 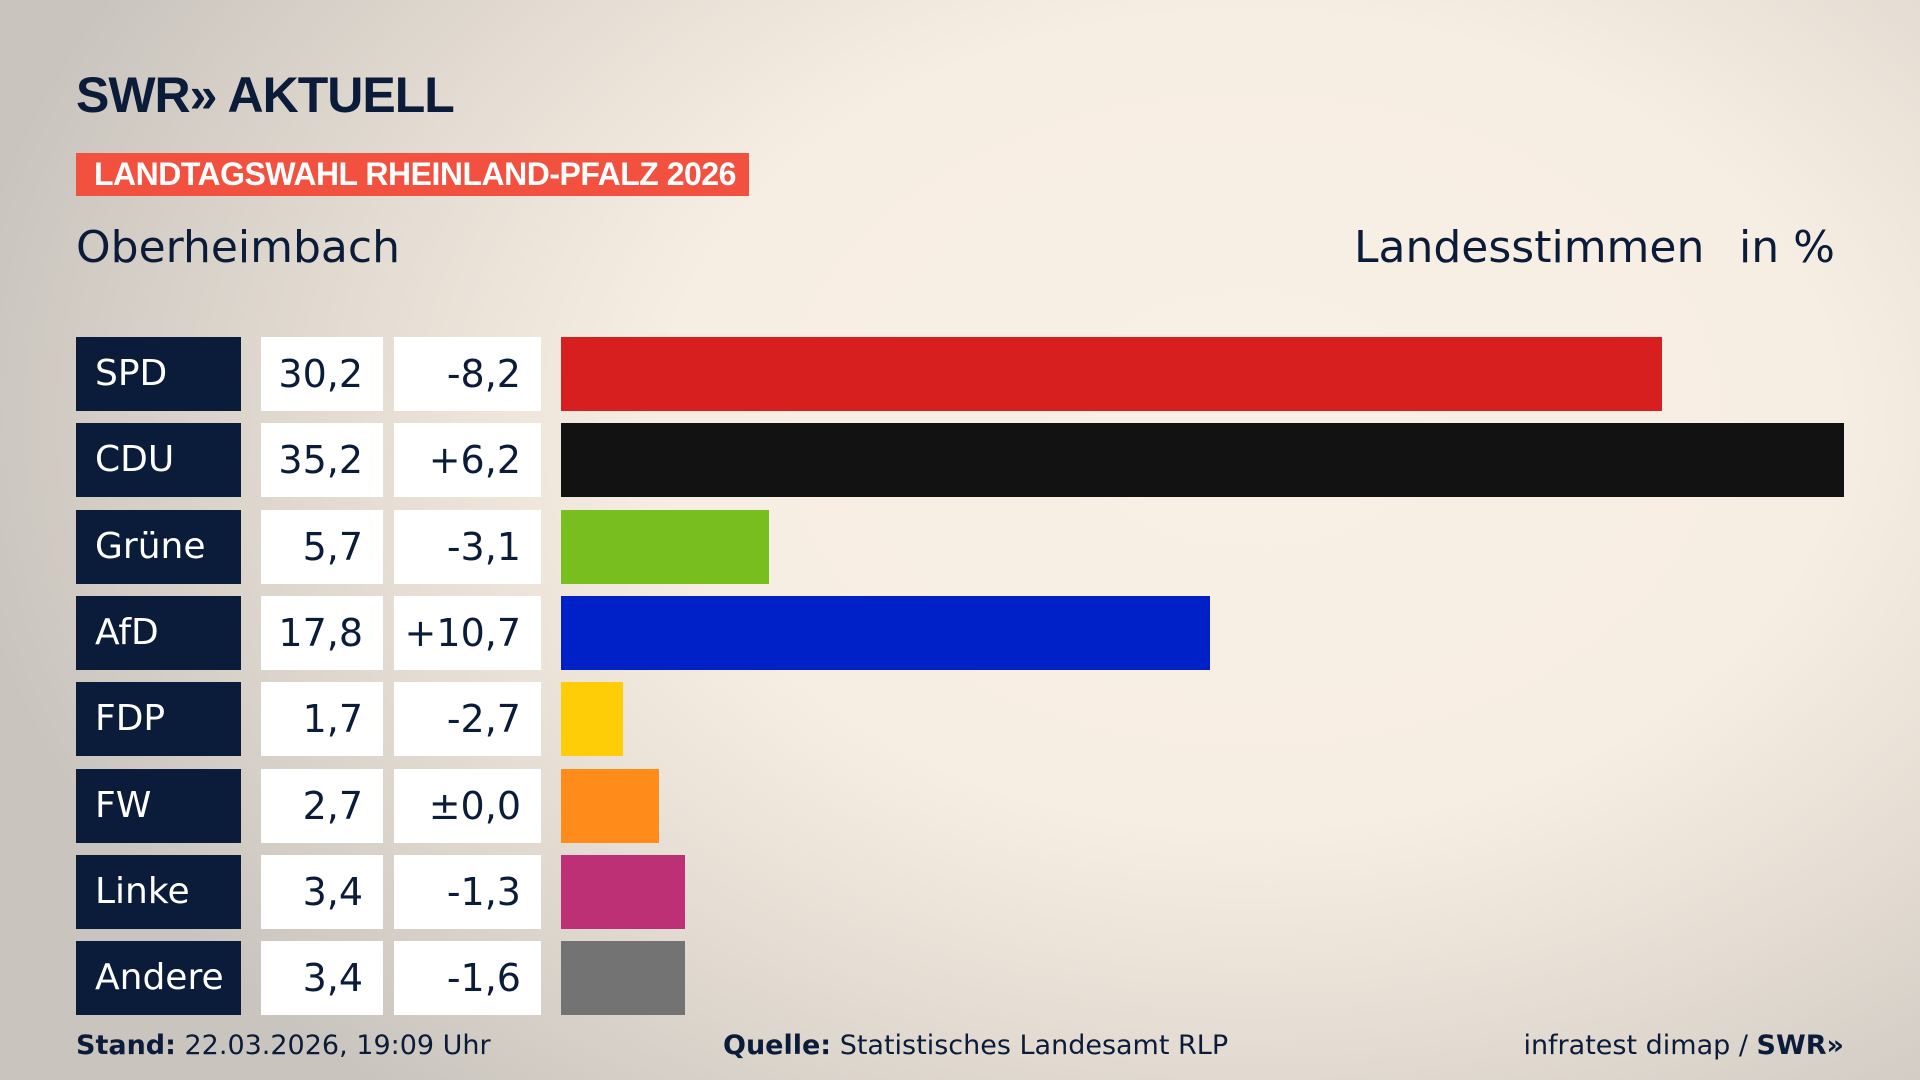 I want to click on party-label: FW, so click(x=158, y=805).